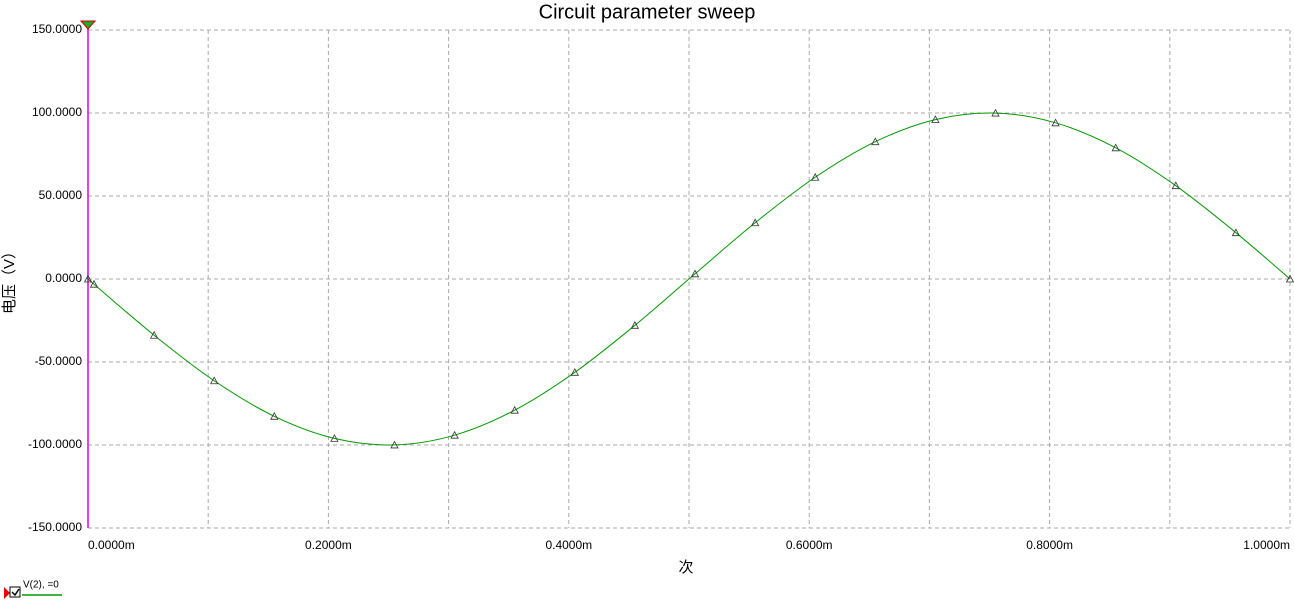 The image size is (1294, 612). I want to click on y-tick-label: 150.0000, so click(57, 29).